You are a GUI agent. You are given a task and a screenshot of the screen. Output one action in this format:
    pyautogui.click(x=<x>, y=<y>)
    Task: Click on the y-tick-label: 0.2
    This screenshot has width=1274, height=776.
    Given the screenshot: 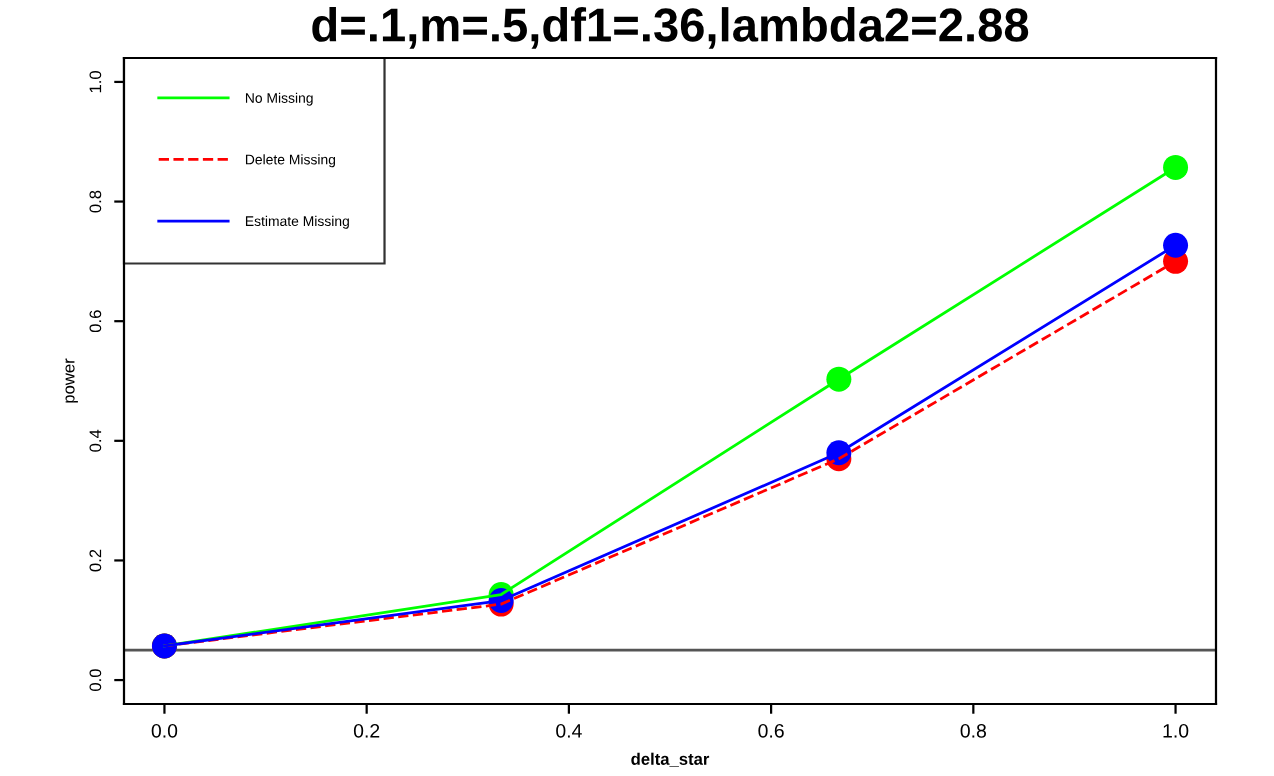 What is the action you would take?
    pyautogui.click(x=95, y=560)
    